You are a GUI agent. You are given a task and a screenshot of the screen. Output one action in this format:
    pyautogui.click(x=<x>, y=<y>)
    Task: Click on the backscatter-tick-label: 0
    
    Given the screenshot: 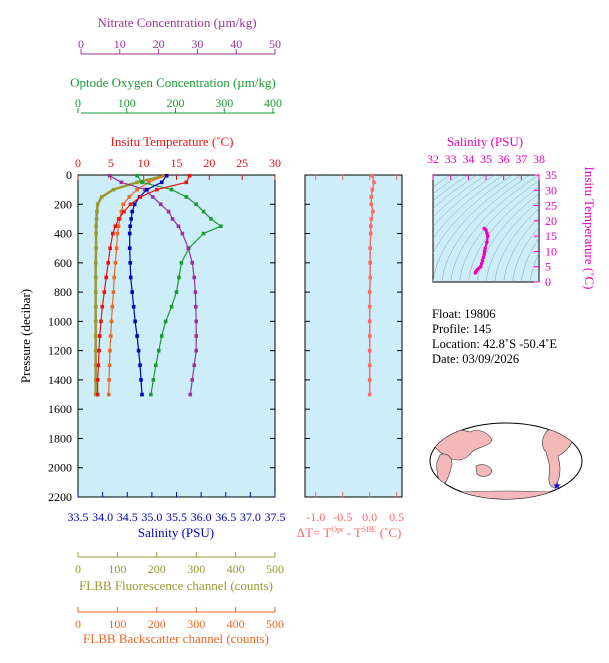 What is the action you would take?
    pyautogui.click(x=78, y=624)
    